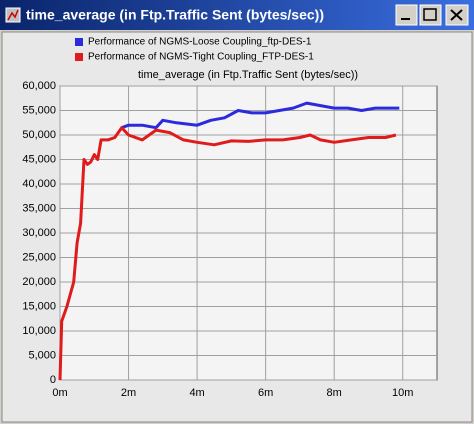 The image size is (474, 429). What do you see at coordinates (196, 393) in the screenshot?
I see `x-tick-label: 4m` at bounding box center [196, 393].